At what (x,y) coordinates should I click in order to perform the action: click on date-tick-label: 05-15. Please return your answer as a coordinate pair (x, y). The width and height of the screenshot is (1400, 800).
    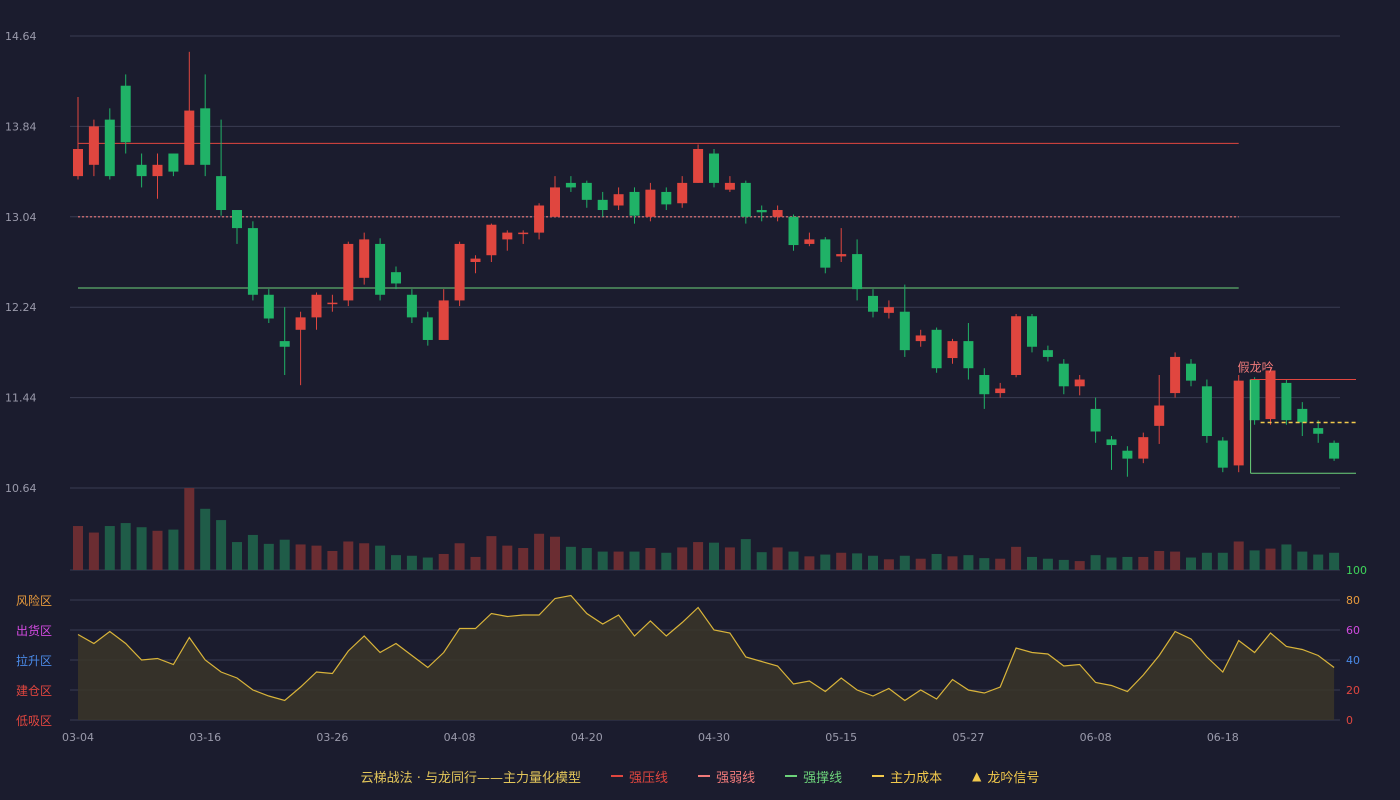
    Looking at the image, I should click on (841, 737).